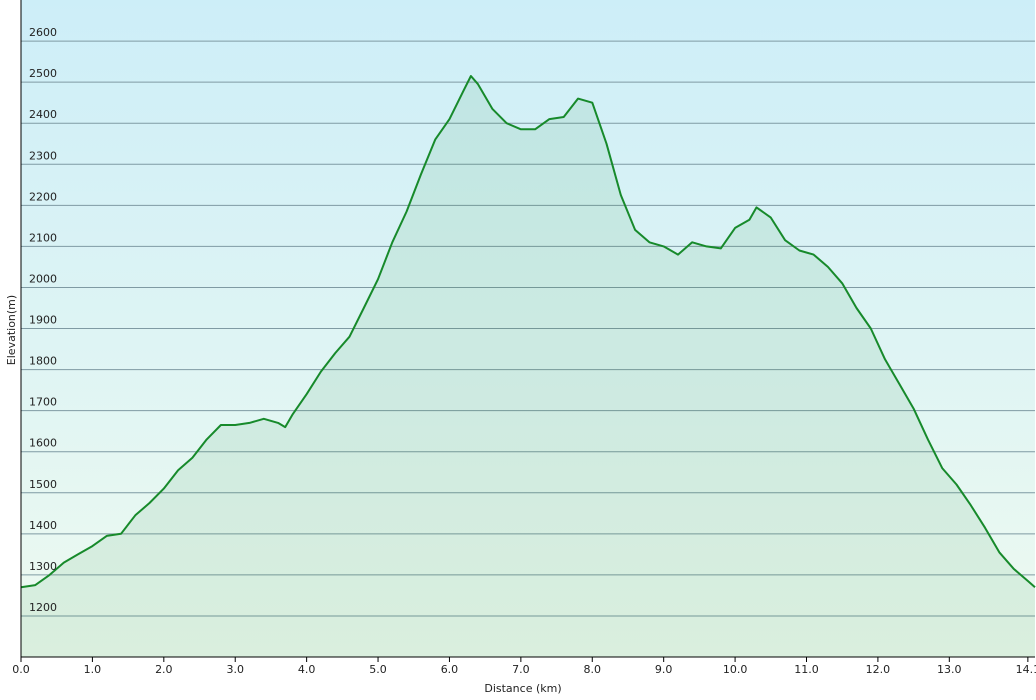 This screenshot has width=1036, height=700. Describe the element at coordinates (1026, 669) in the screenshot. I see `x-tick-label: 14.1` at that location.